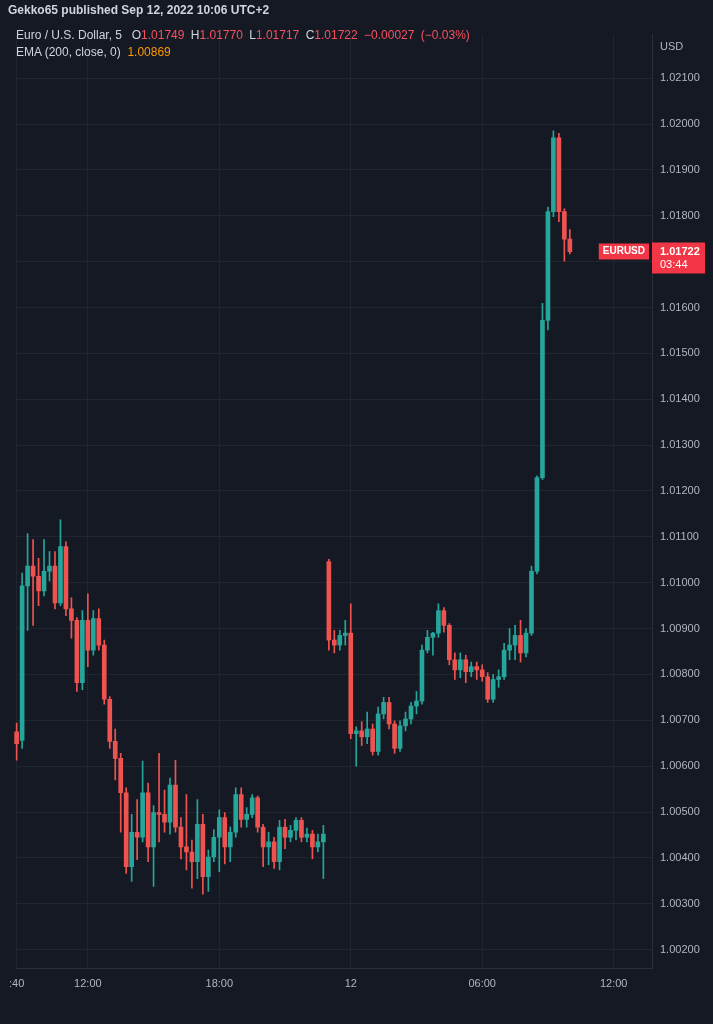  What do you see at coordinates (139, 10) in the screenshot?
I see `text: Gekko65 published Sep 12, 2022 10:06 UTC+2` at bounding box center [139, 10].